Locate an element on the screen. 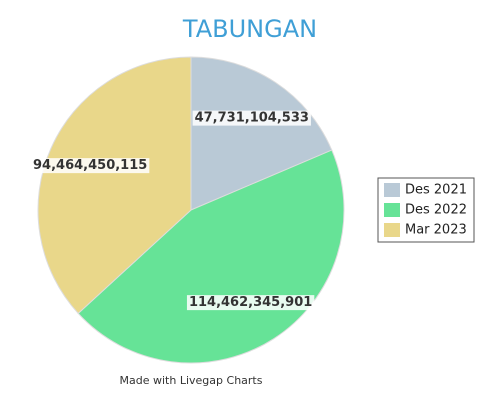 The width and height of the screenshot is (500, 400). data-label: 114,462,345,901 is located at coordinates (250, 302).